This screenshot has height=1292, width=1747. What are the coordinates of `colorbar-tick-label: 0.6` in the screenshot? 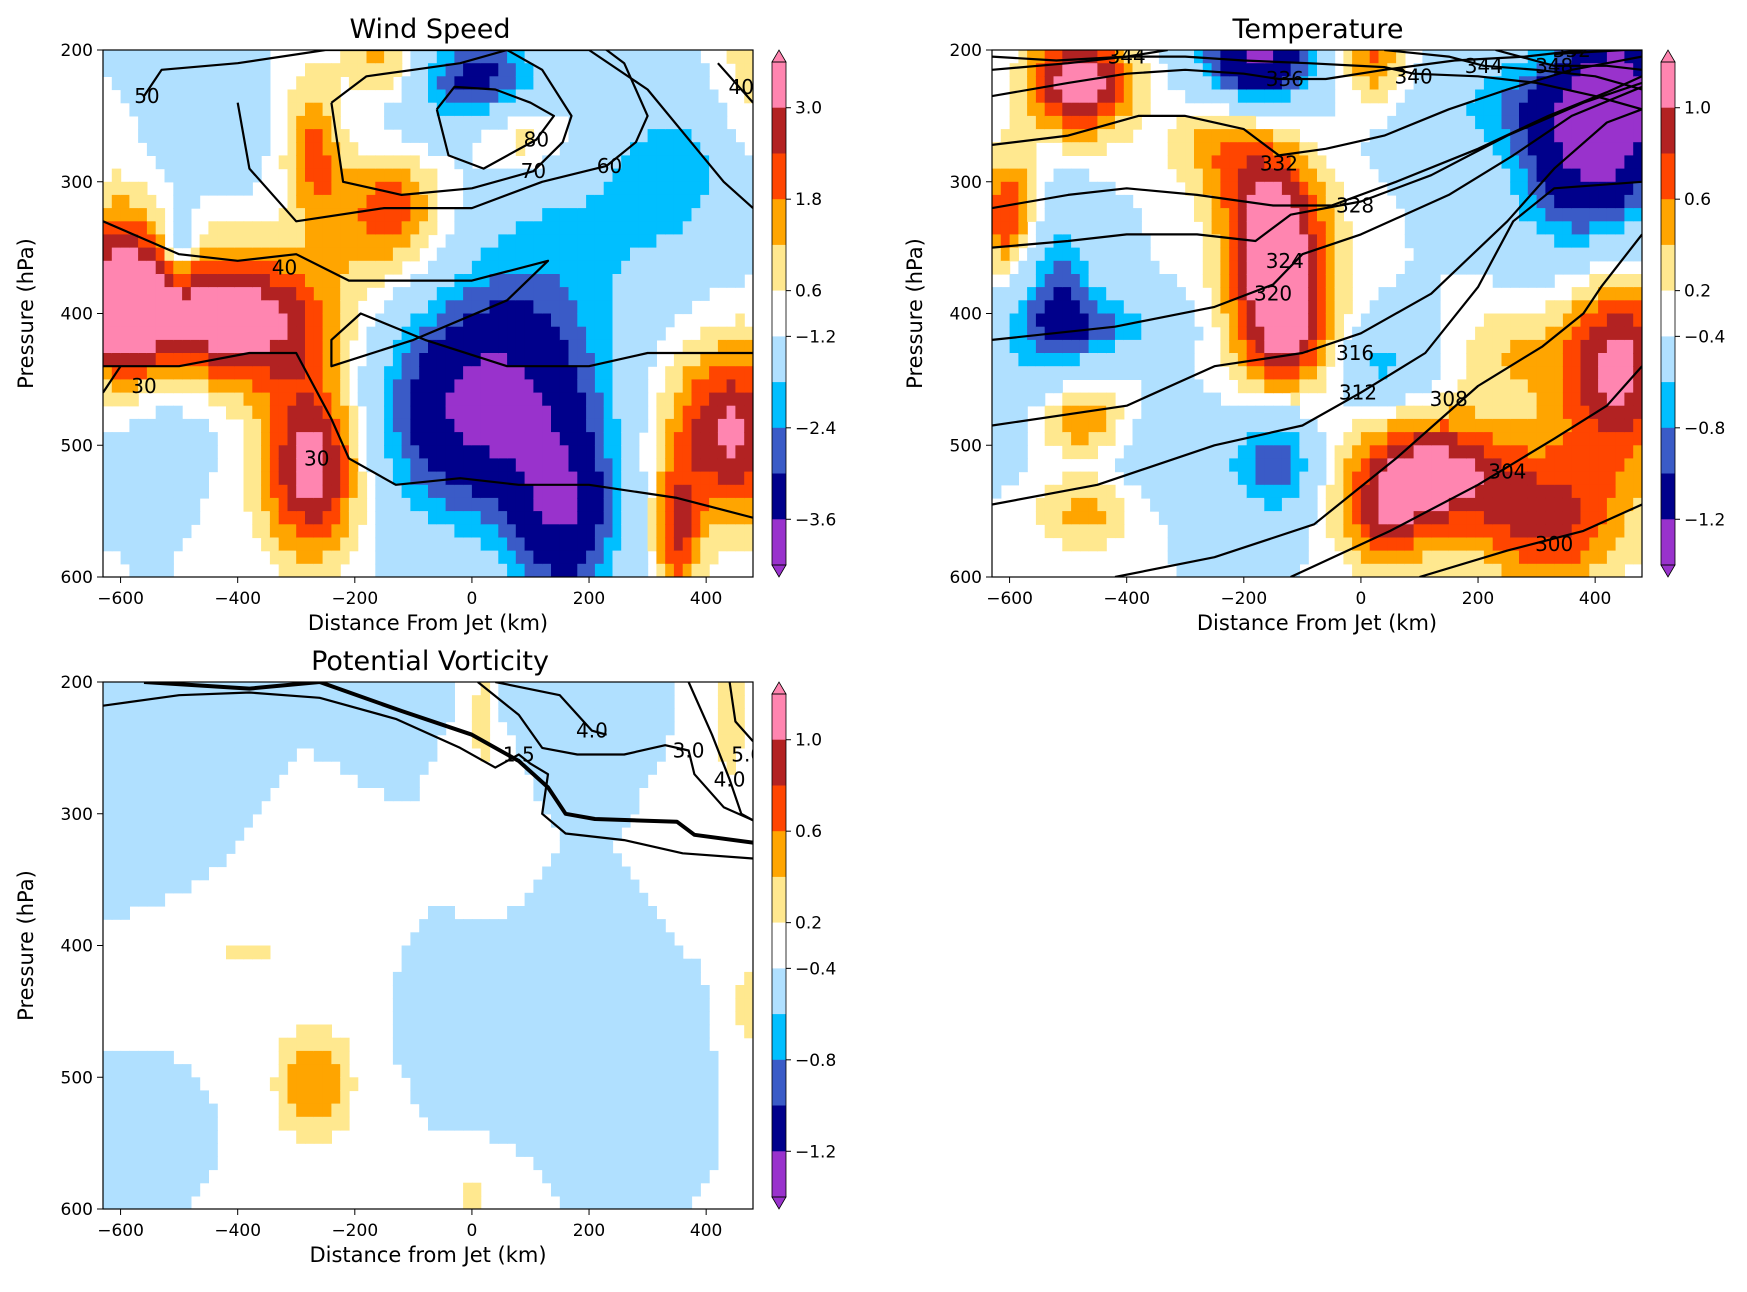 It's located at (808, 292).